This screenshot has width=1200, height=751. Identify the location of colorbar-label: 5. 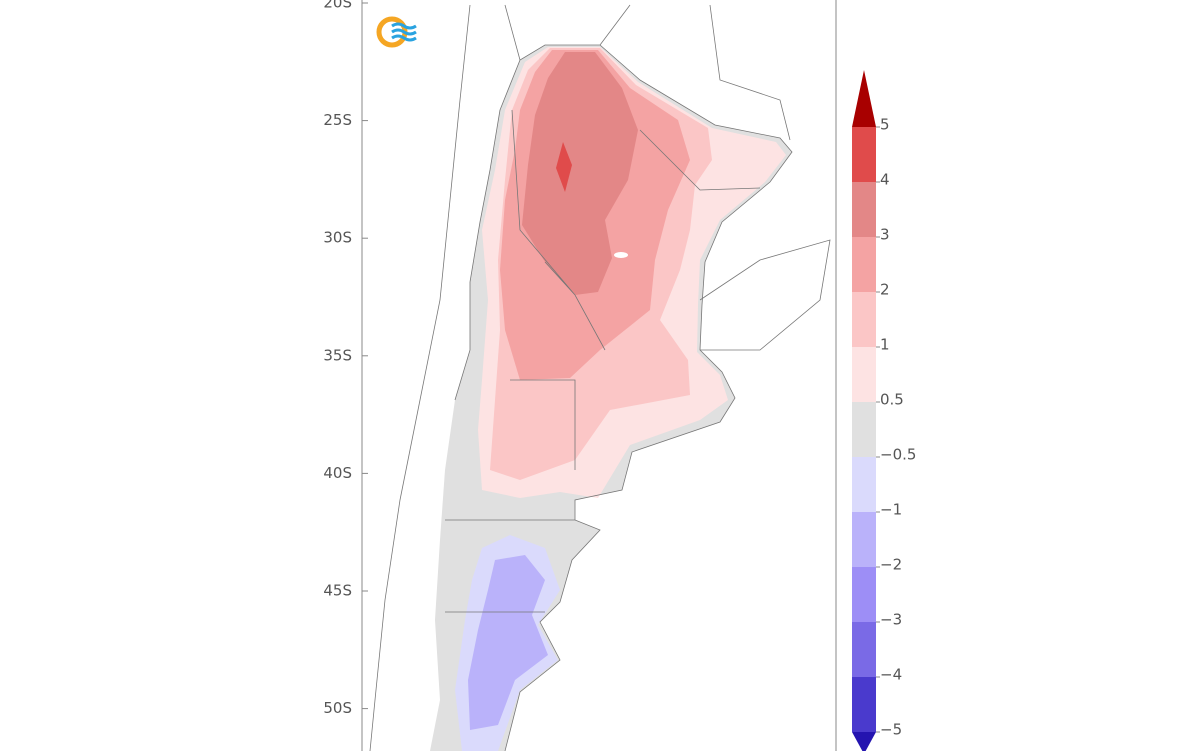
(885, 125).